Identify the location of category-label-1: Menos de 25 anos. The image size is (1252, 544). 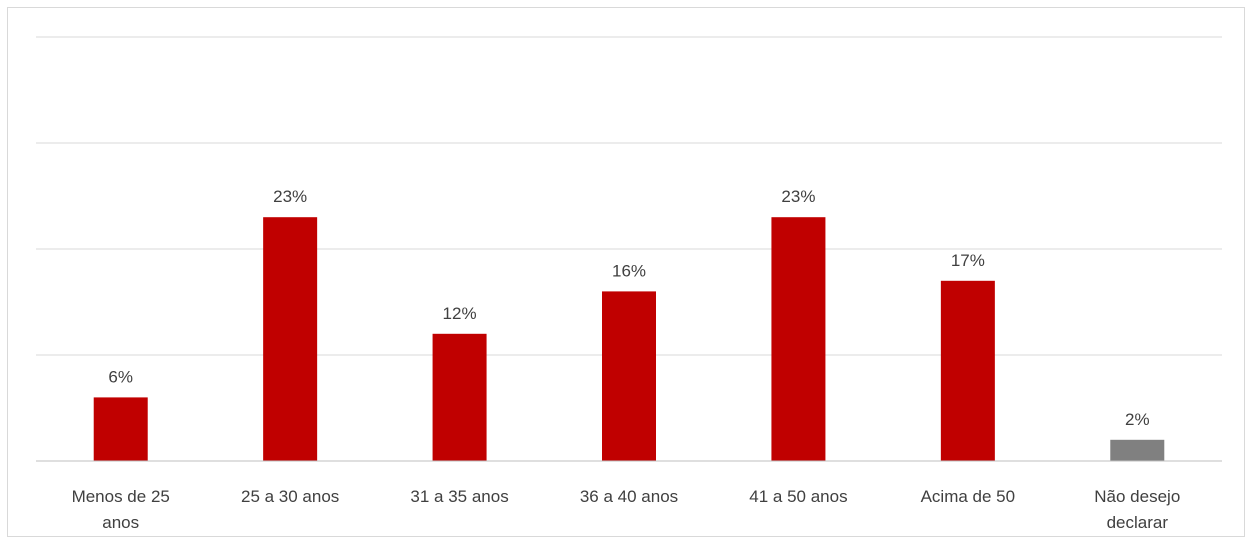
(121, 509).